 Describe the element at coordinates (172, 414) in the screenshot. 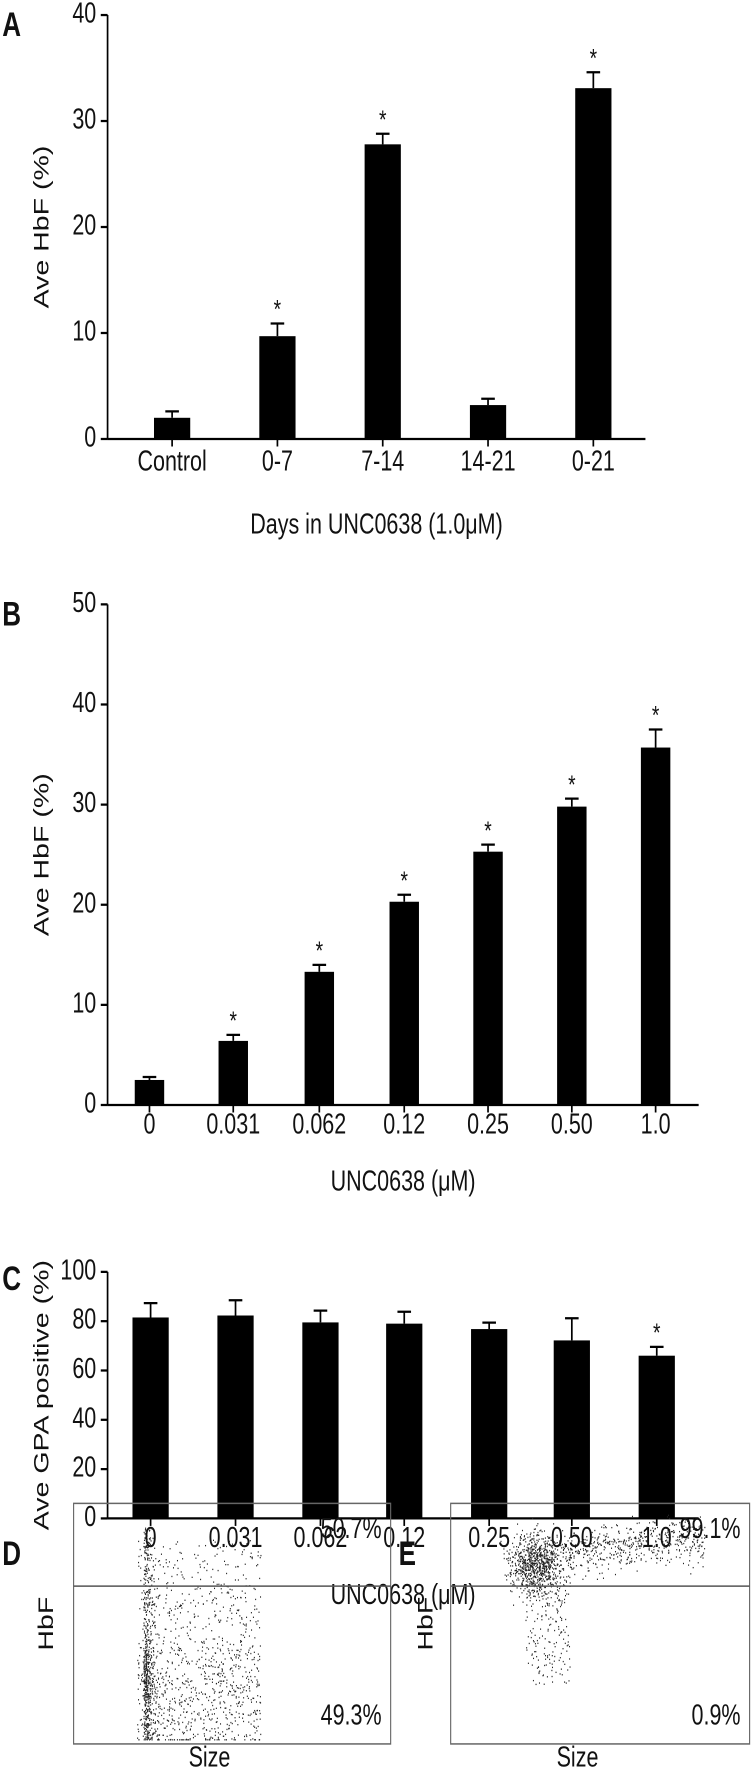

I see `error-bar` at that location.